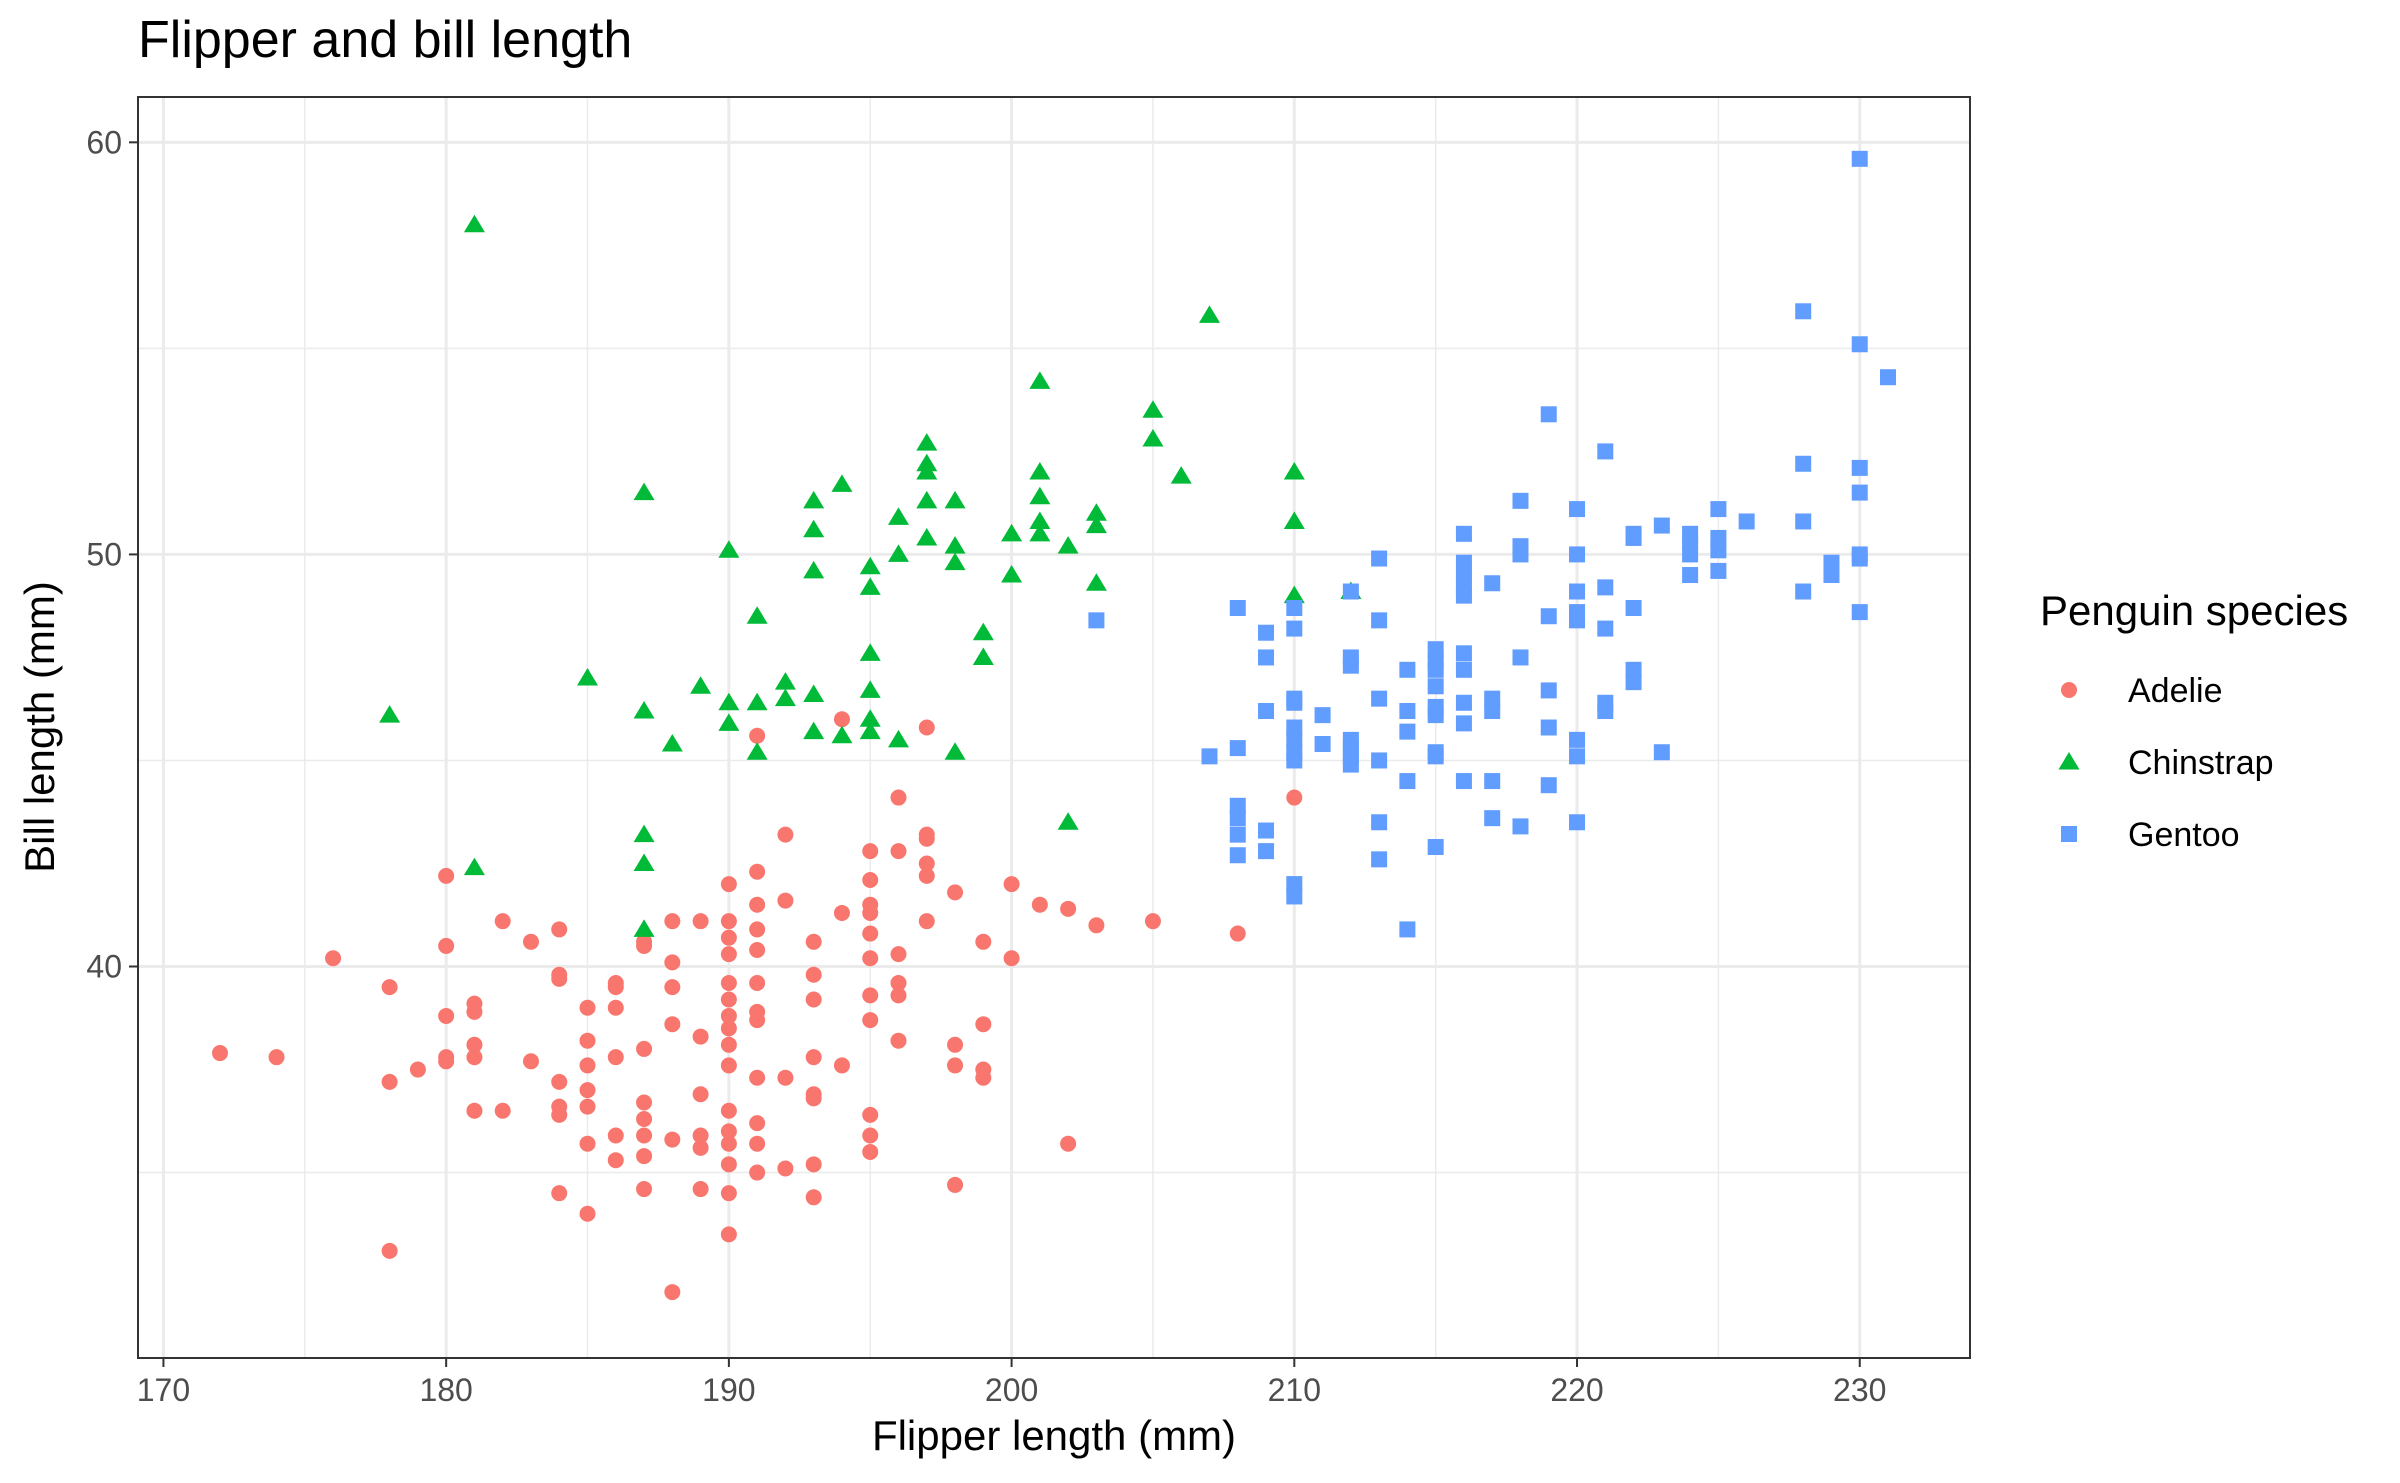  Describe the element at coordinates (2184, 835) in the screenshot. I see `legend-label: Gentoo` at that location.